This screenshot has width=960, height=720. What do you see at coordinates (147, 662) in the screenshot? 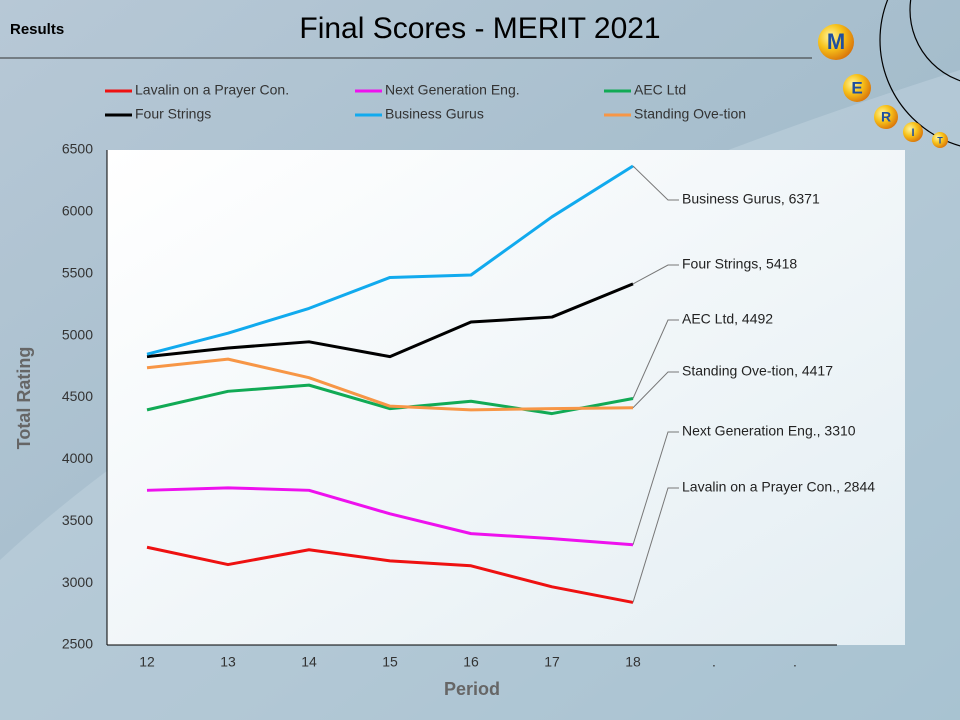
I see `x-tick-label: 12` at bounding box center [147, 662].